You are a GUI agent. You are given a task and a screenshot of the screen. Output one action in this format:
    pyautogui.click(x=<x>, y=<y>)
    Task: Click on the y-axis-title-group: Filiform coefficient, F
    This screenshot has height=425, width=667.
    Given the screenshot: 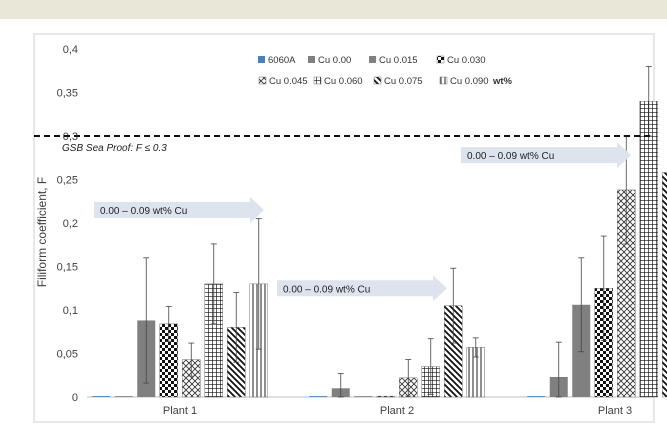 What is the action you would take?
    pyautogui.click(x=42, y=232)
    